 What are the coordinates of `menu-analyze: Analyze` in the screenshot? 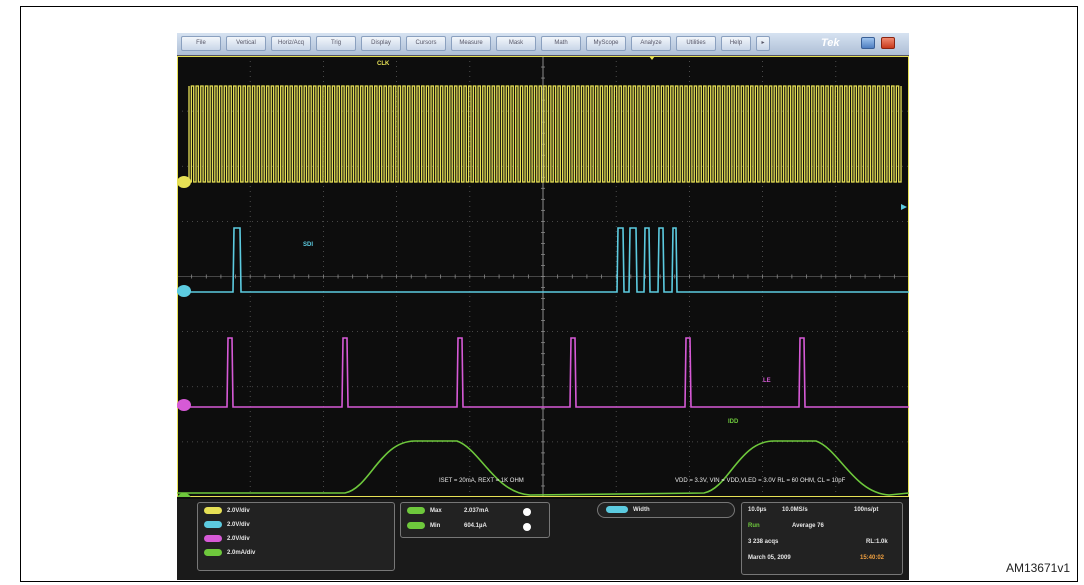 It's located at (651, 43).